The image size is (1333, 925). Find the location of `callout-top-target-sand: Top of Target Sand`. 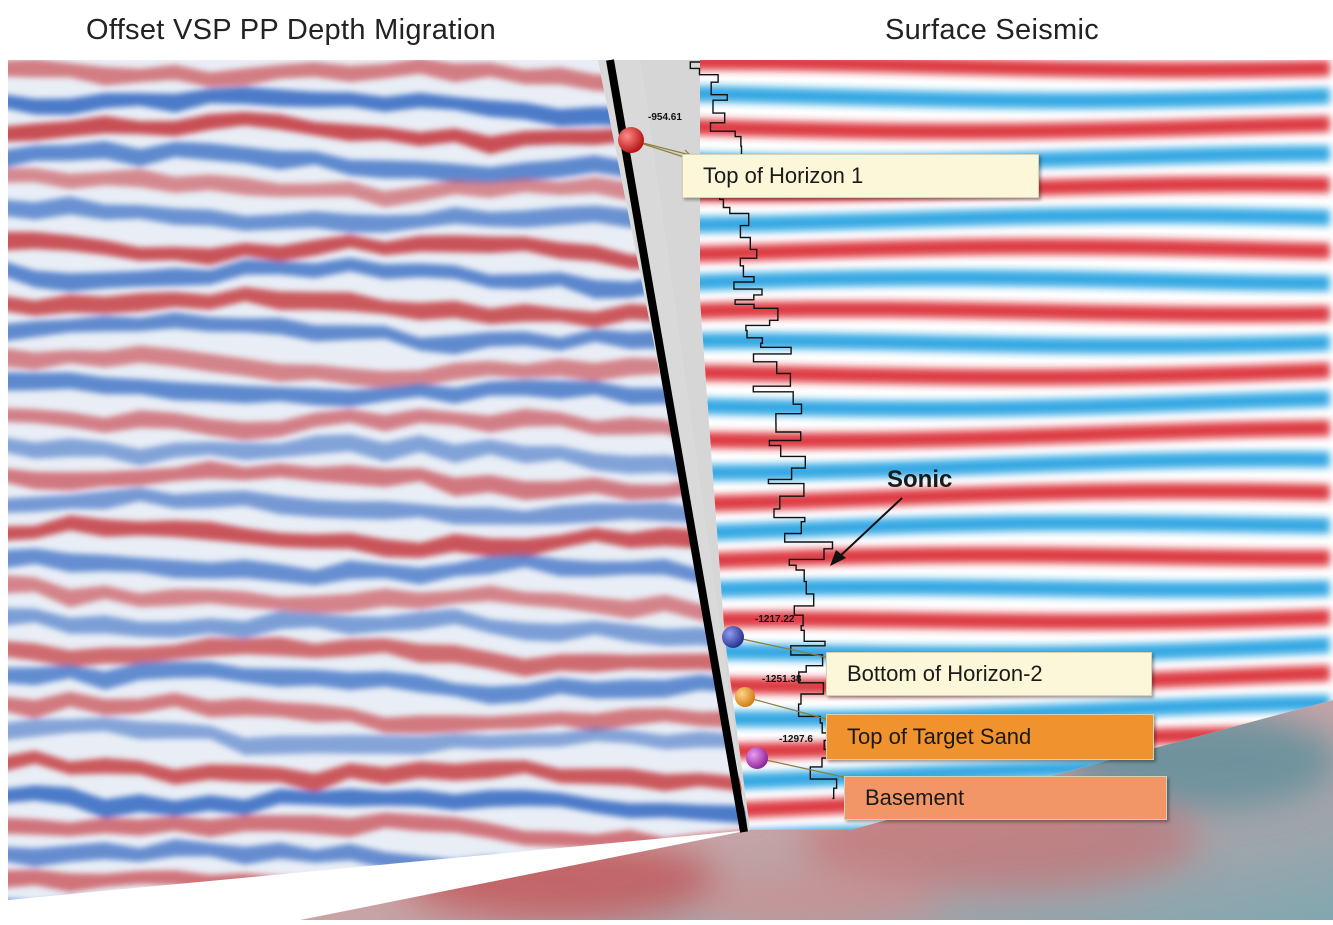

callout-top-target-sand: Top of Target Sand is located at coordinates (990, 737).